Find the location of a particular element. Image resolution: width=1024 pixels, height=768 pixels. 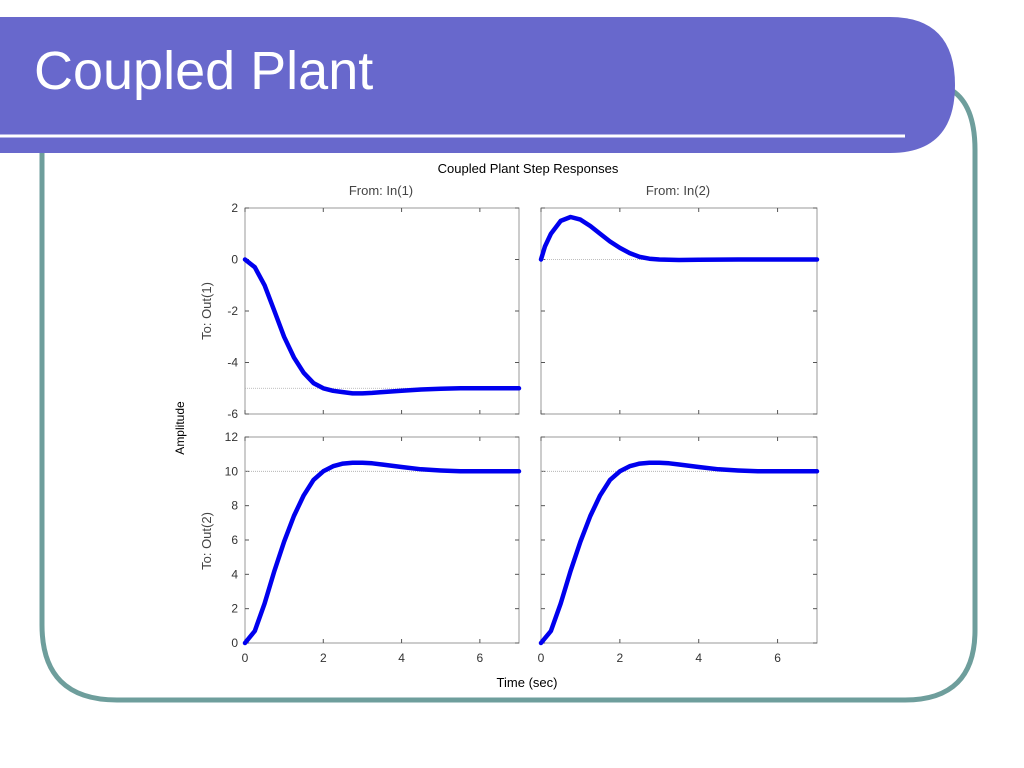

subplot-r2-c1: 12 10 8 6 4 2 00 2 4 6 is located at coordinates (373, 547).